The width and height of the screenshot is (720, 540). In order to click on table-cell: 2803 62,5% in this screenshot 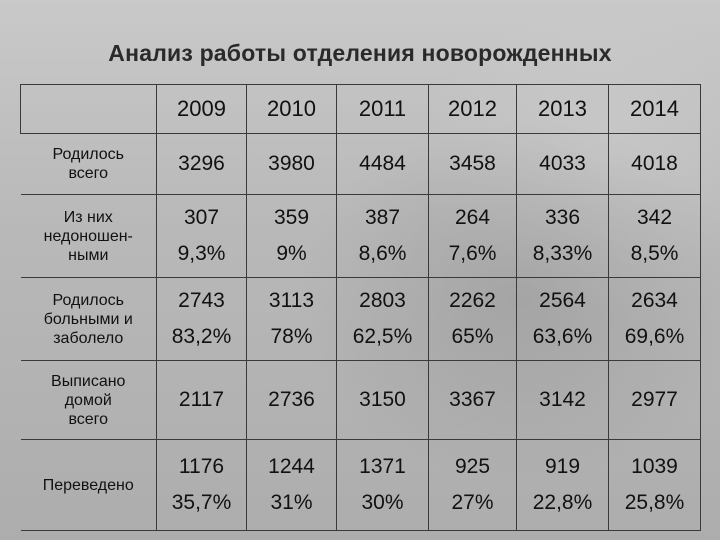, I will do `click(382, 319)`.